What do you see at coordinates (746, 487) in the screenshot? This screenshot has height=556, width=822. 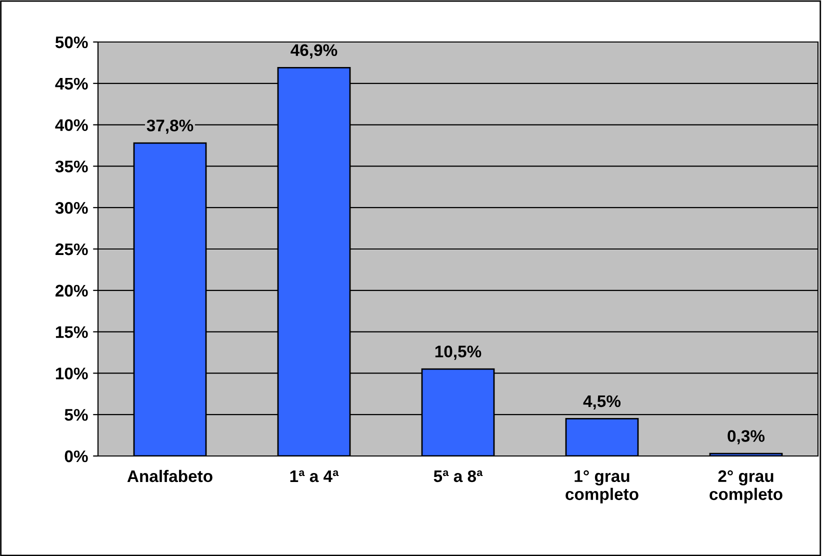 I see `x-tick-label: 2° grau completo` at bounding box center [746, 487].